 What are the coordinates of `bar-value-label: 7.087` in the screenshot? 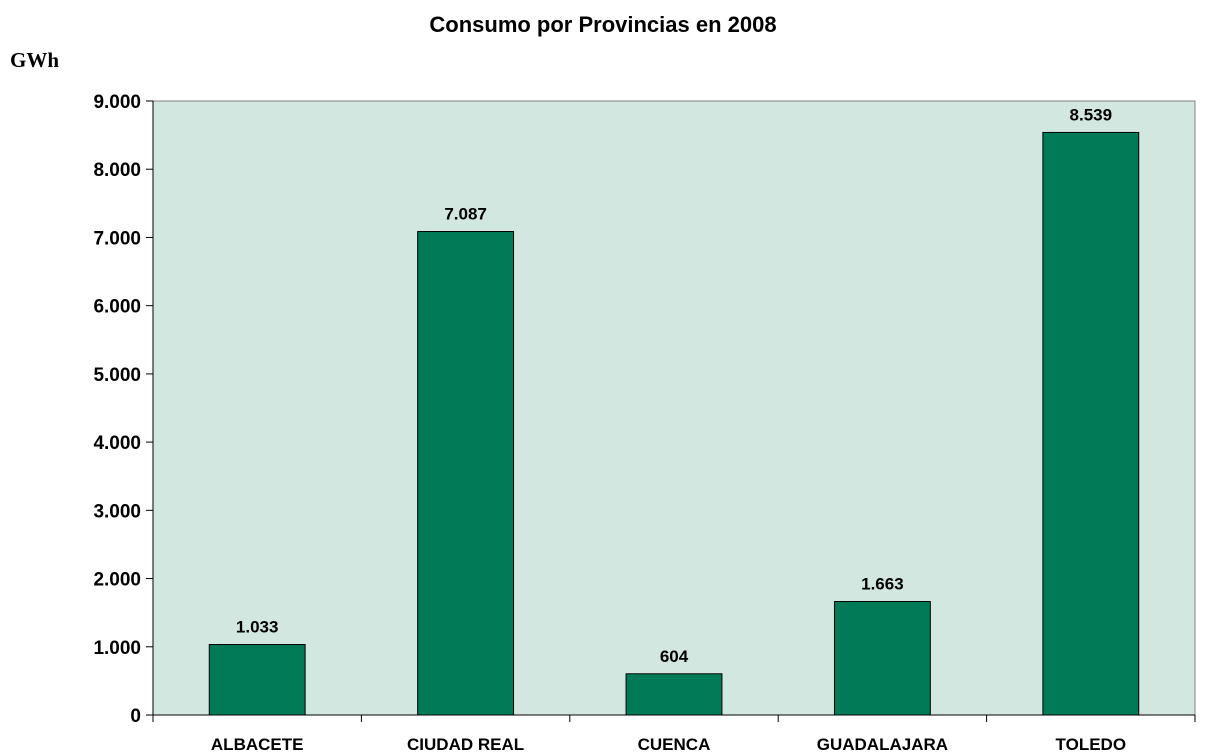 It's located at (465, 214).